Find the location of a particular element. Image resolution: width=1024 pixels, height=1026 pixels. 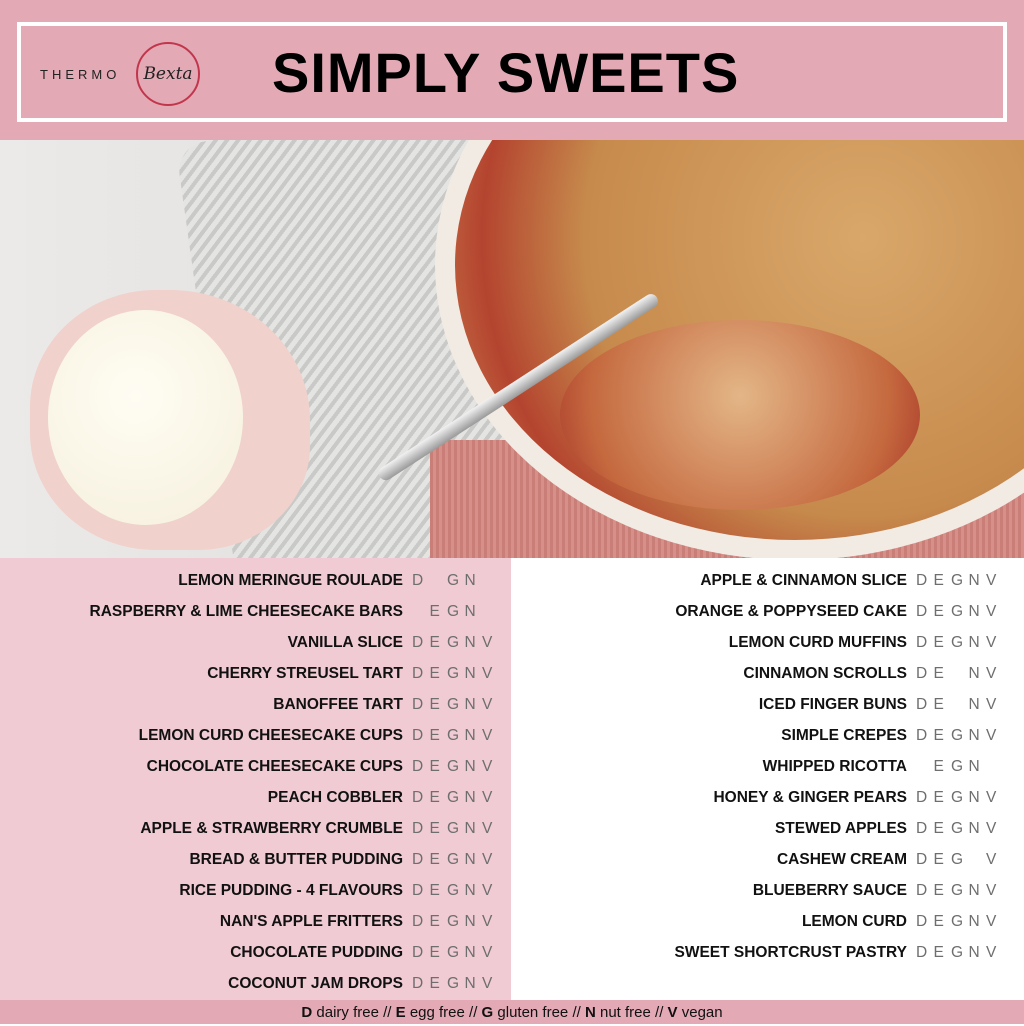

recipe-row: CHOCOLATE CHEESECAKE CUPS D E G N V is located at coordinates (323, 767).